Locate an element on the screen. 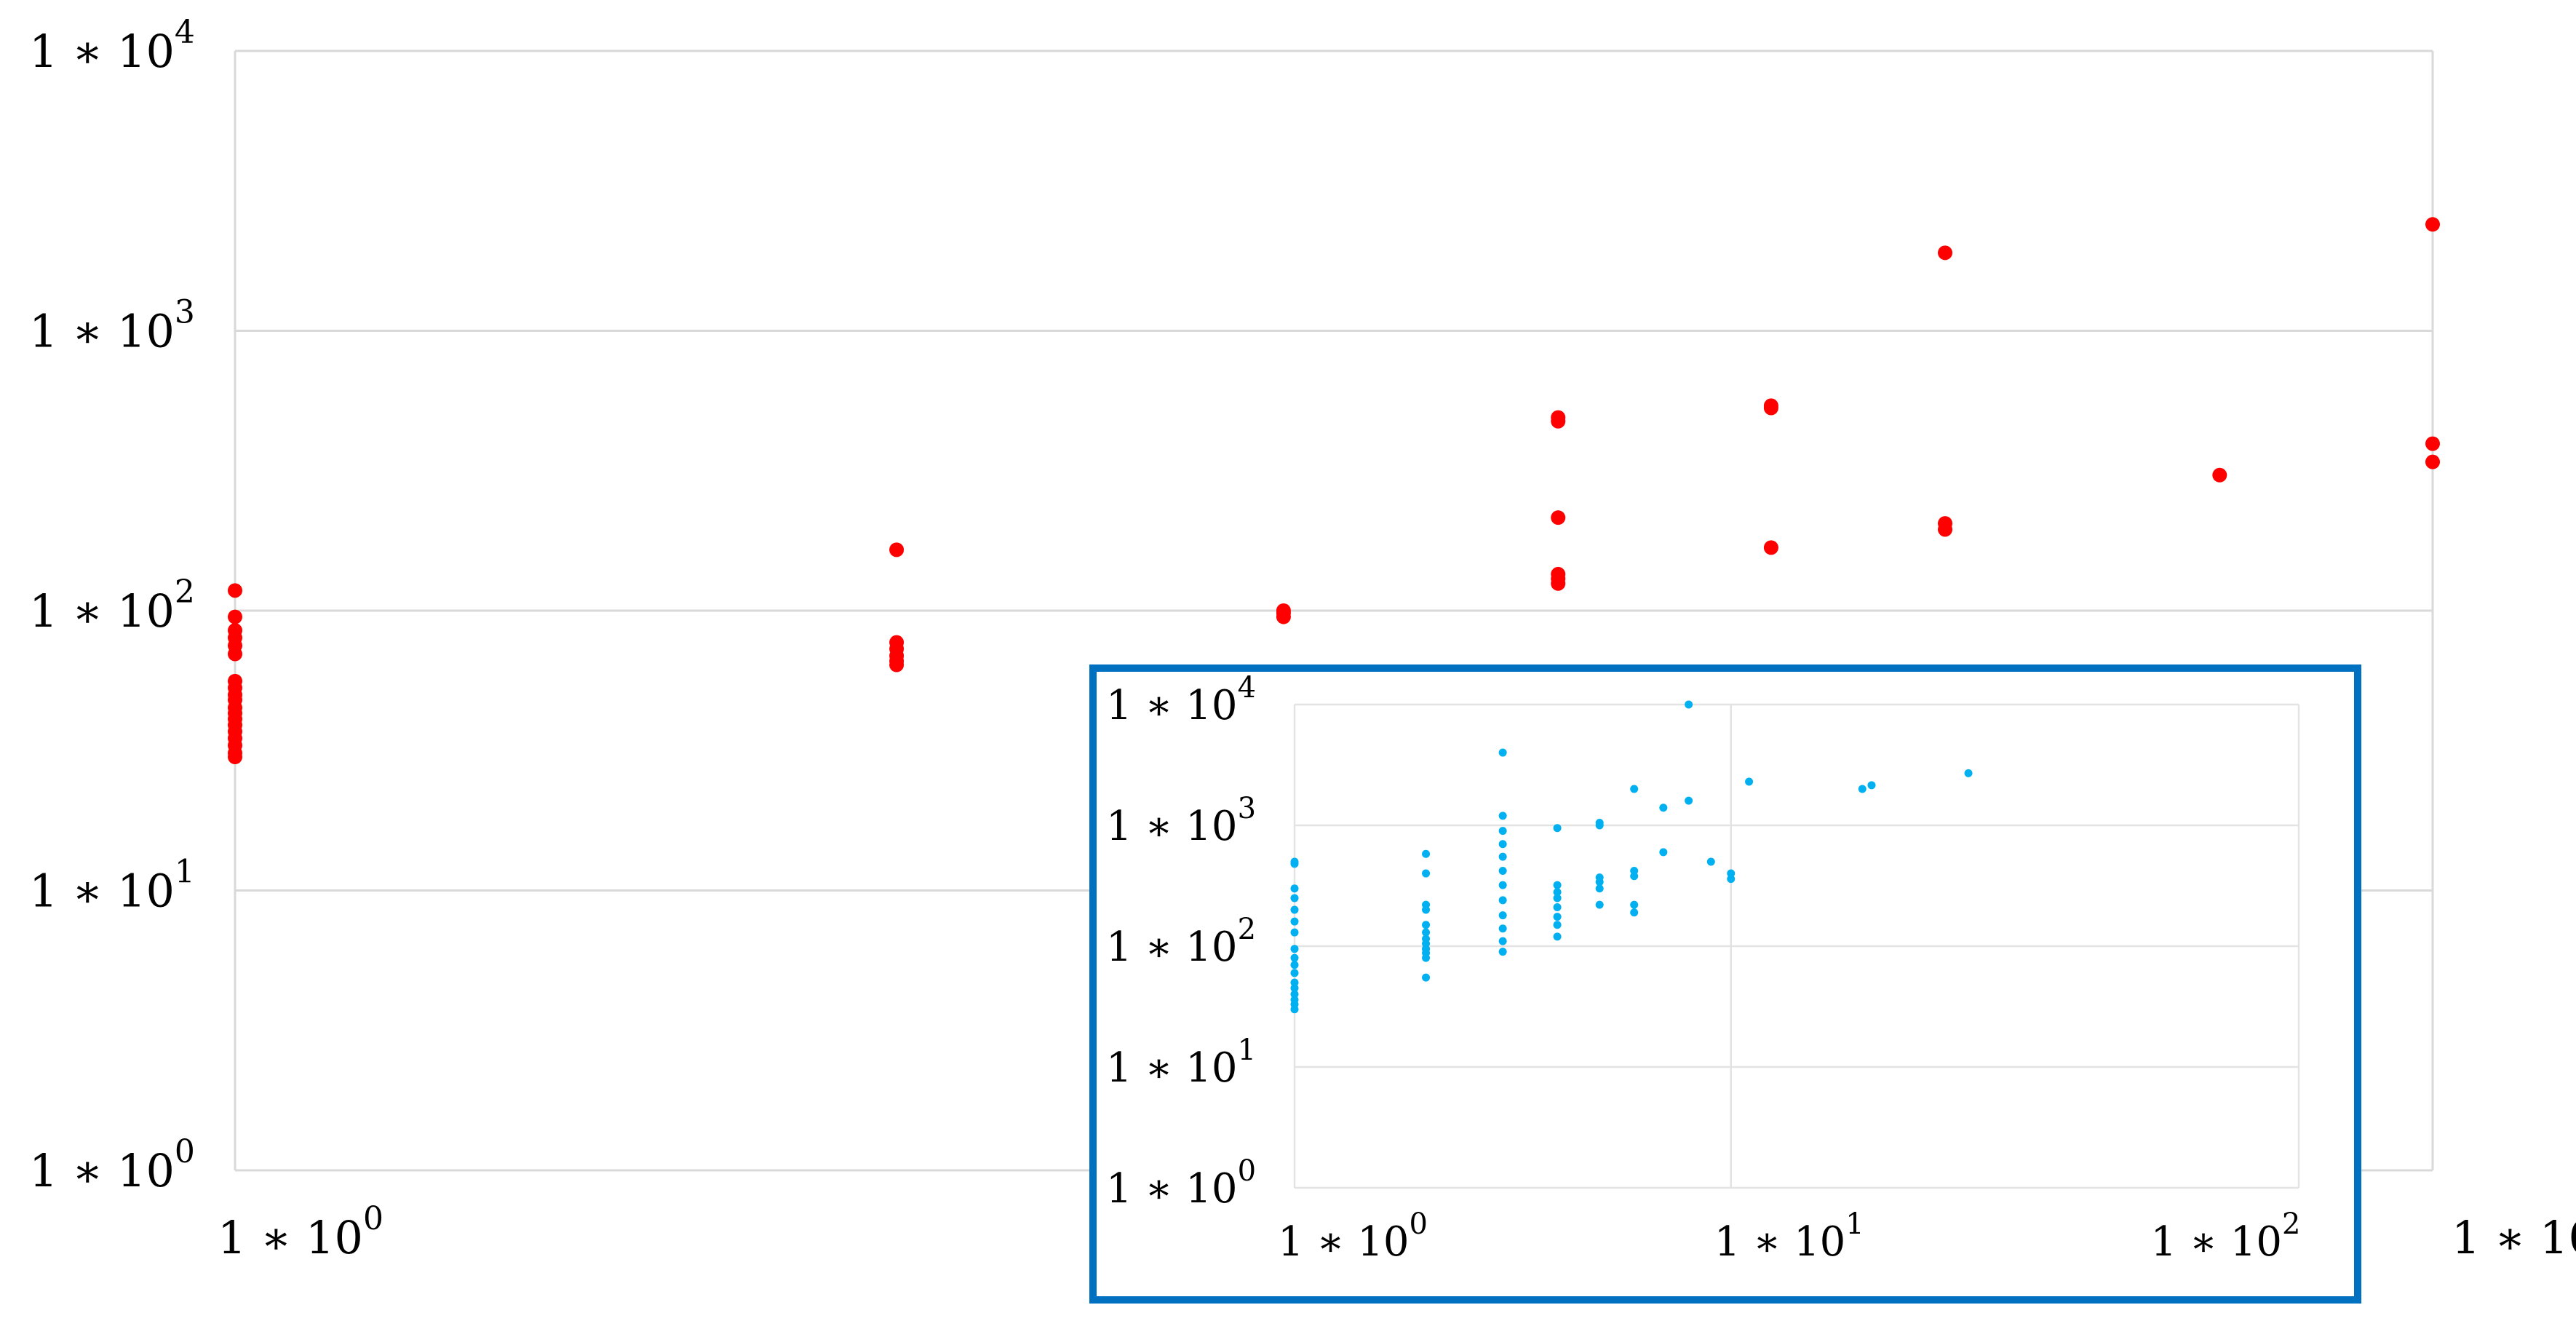 This screenshot has height=1337, width=2576. inset-y-tick-label: 1 ∗ 104 is located at coordinates (1181, 700).